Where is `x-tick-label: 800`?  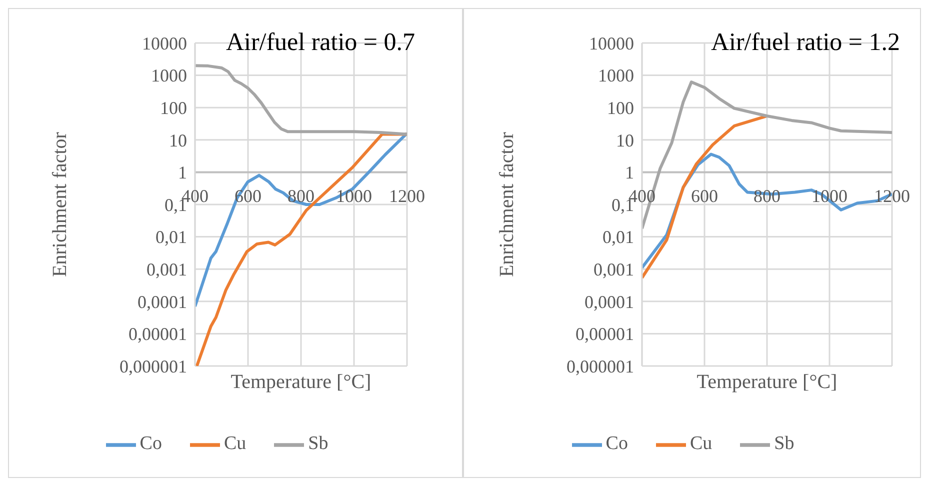 x-tick-label: 800 is located at coordinates (301, 196).